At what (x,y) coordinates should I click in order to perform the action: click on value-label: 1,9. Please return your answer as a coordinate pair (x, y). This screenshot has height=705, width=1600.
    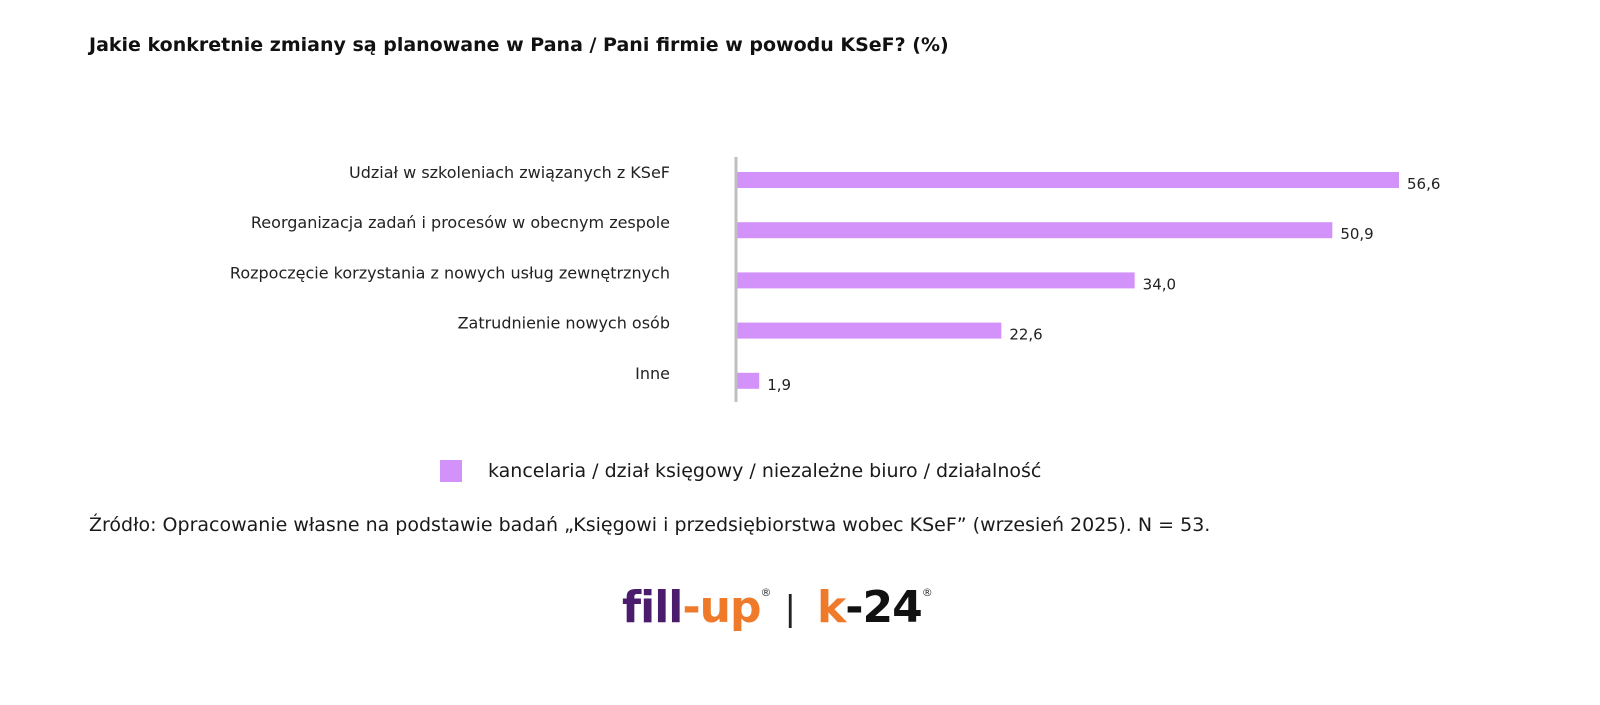
    Looking at the image, I should click on (779, 385).